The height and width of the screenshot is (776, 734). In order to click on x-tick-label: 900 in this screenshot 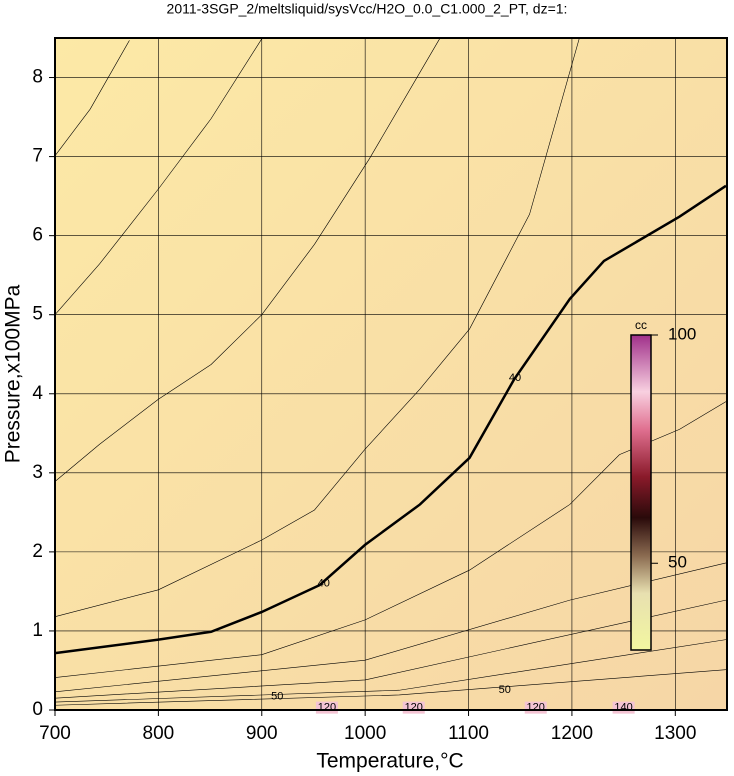, I will do `click(262, 733)`.